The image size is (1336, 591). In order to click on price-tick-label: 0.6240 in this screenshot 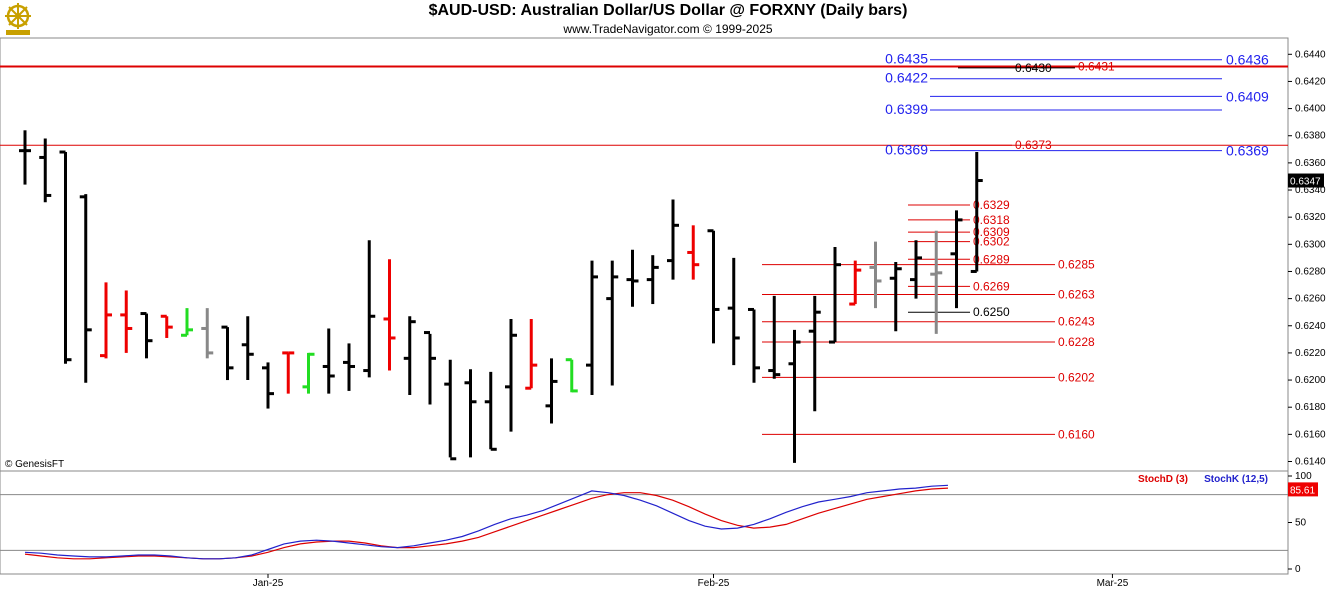, I will do `click(1310, 326)`.